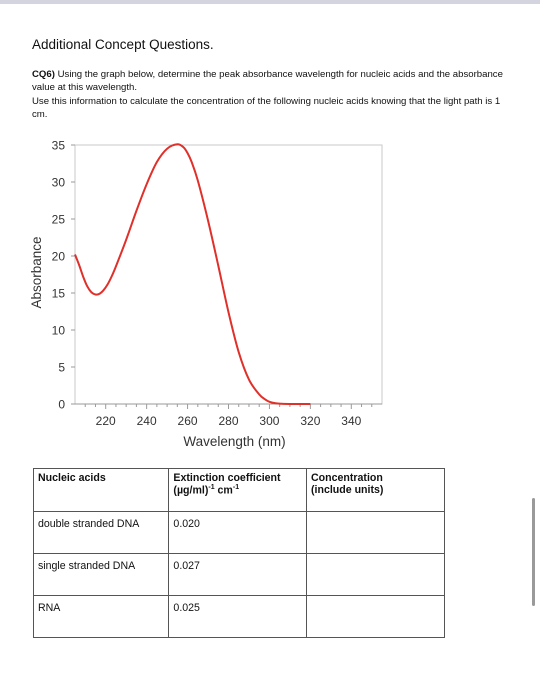 The height and width of the screenshot is (700, 540). I want to click on y-tick-label: 0, so click(61, 405).